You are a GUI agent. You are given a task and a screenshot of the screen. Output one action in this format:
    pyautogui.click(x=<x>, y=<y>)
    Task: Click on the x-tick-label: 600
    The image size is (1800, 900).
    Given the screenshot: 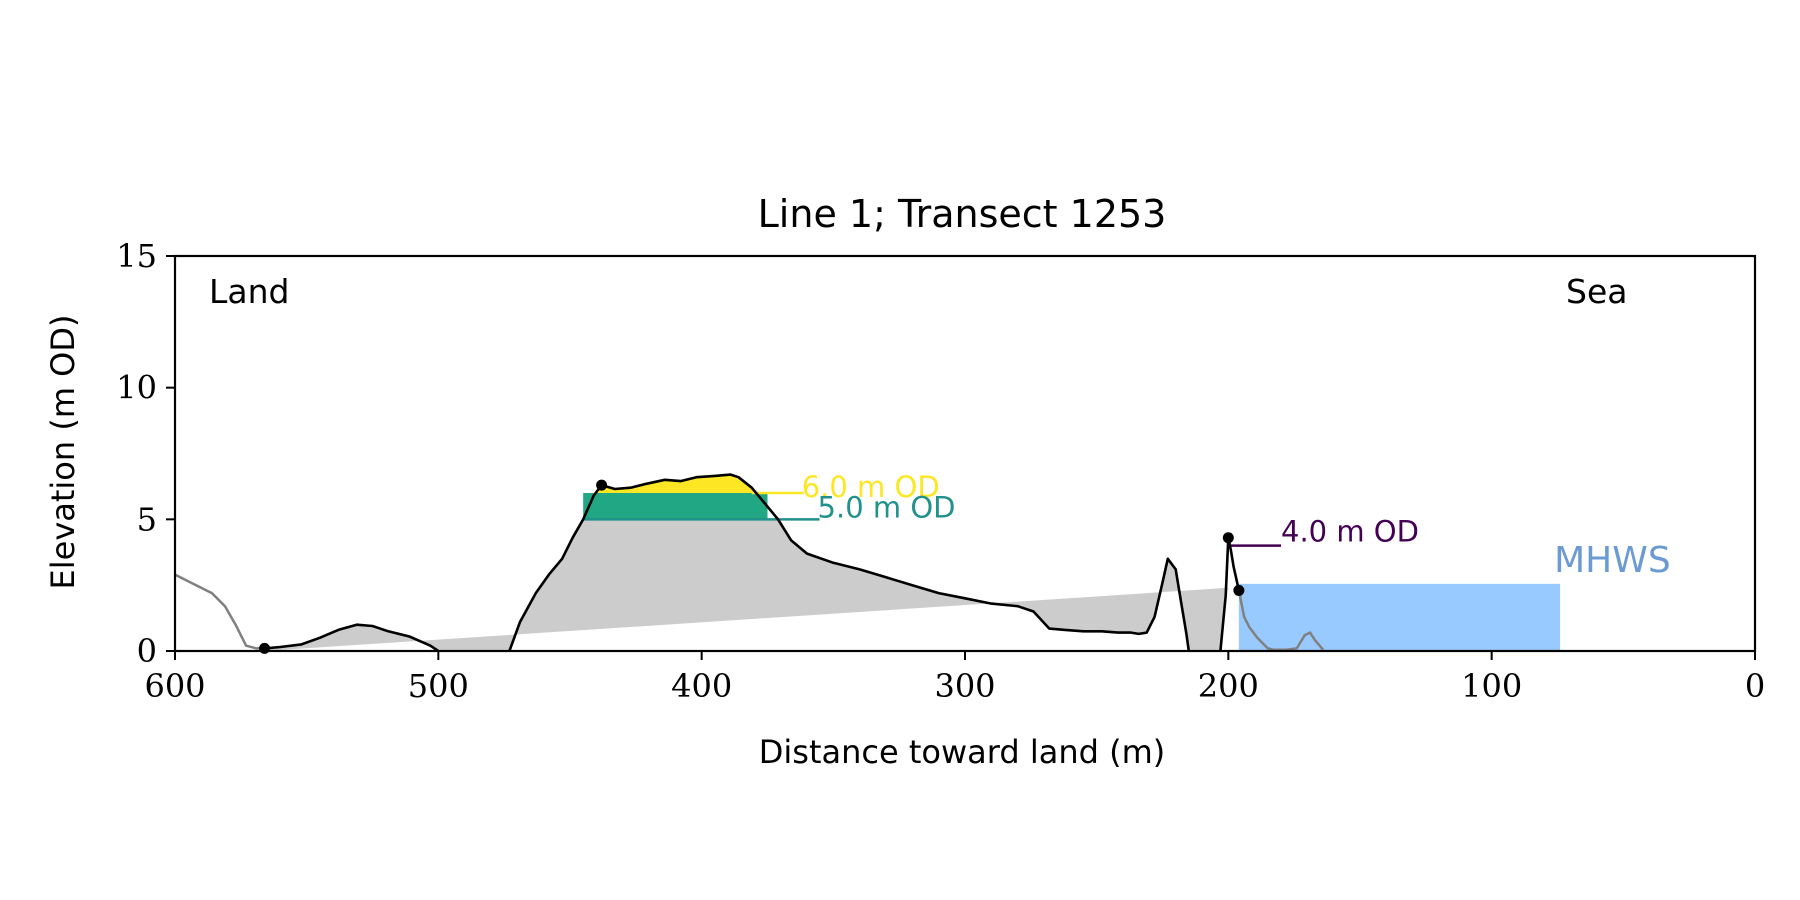 What is the action you would take?
    pyautogui.click(x=174, y=686)
    